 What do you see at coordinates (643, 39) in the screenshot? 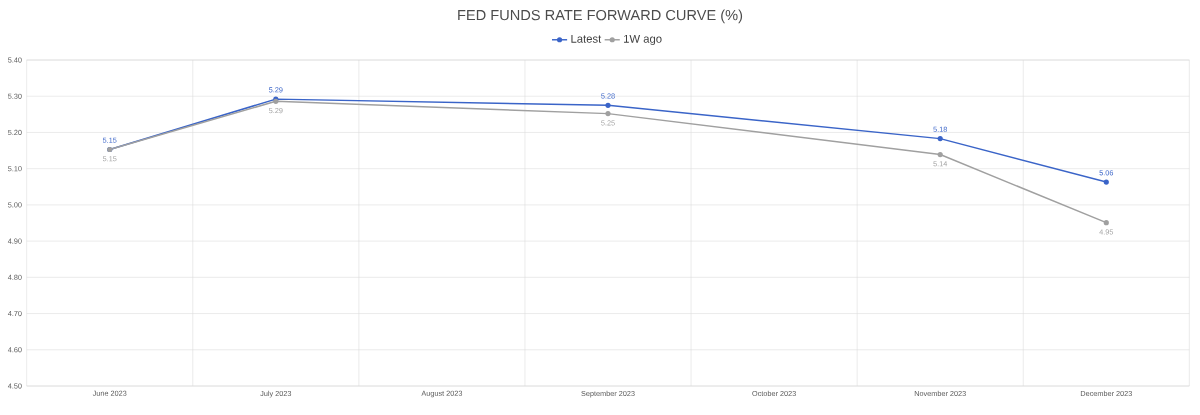
I see `legend-label: 1W ago` at bounding box center [643, 39].